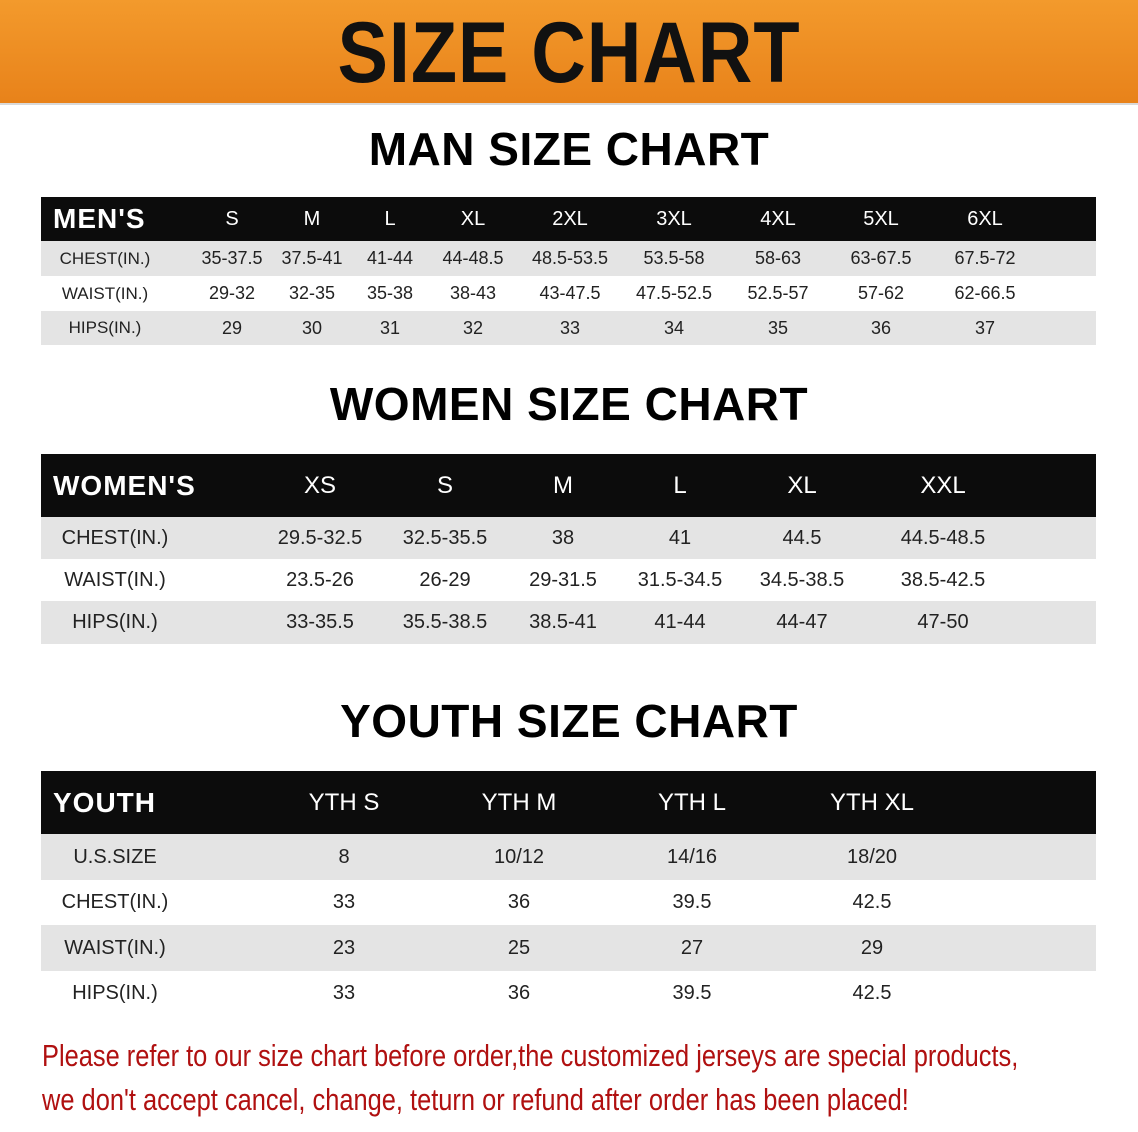  What do you see at coordinates (390, 327) in the screenshot?
I see `measurement-value: 31` at bounding box center [390, 327].